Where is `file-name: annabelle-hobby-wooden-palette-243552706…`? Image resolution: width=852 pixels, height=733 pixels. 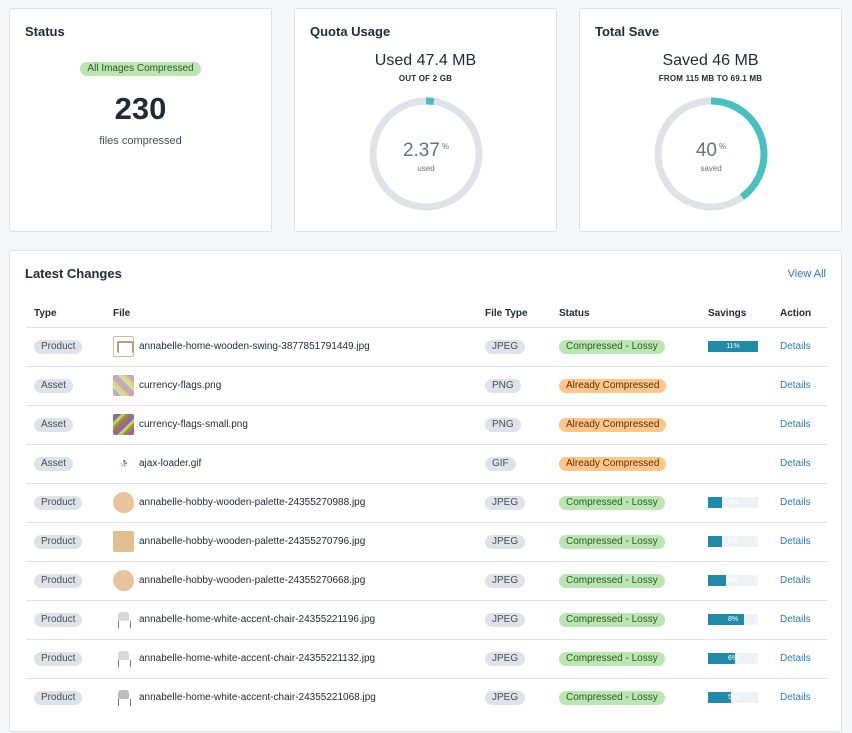
file-name: annabelle-hobby-wooden-palette-243552706… is located at coordinates (252, 580).